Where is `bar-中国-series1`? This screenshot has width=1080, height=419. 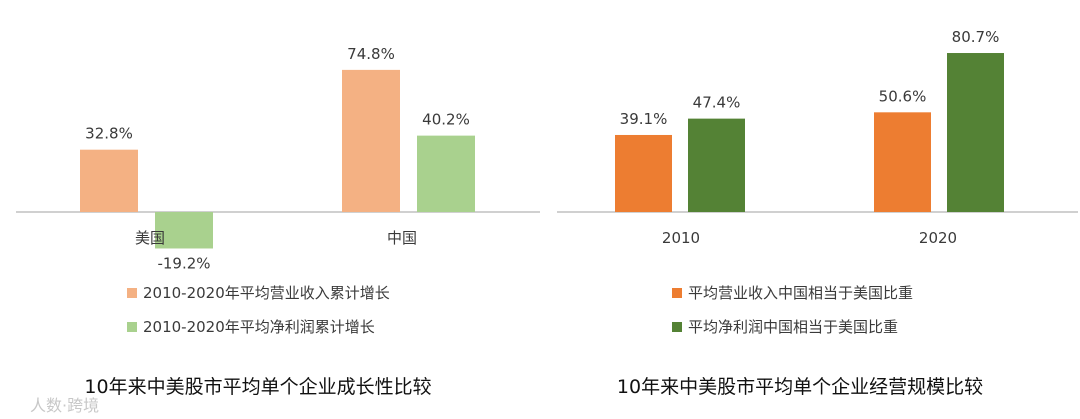
bar-中国-series1 is located at coordinates (371, 140).